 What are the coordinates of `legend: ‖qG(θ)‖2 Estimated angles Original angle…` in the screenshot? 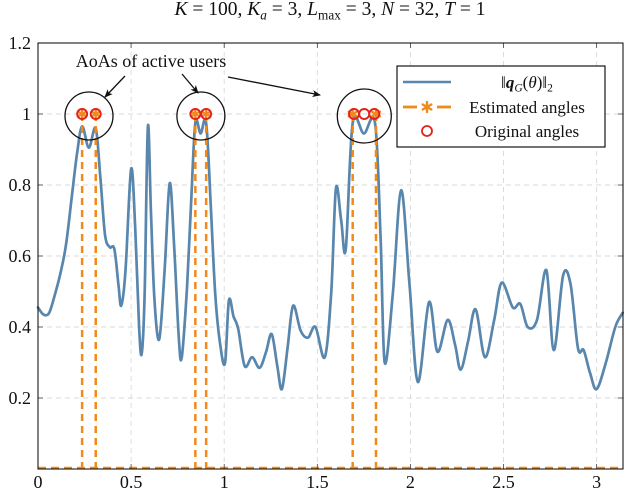 It's located at (501, 106).